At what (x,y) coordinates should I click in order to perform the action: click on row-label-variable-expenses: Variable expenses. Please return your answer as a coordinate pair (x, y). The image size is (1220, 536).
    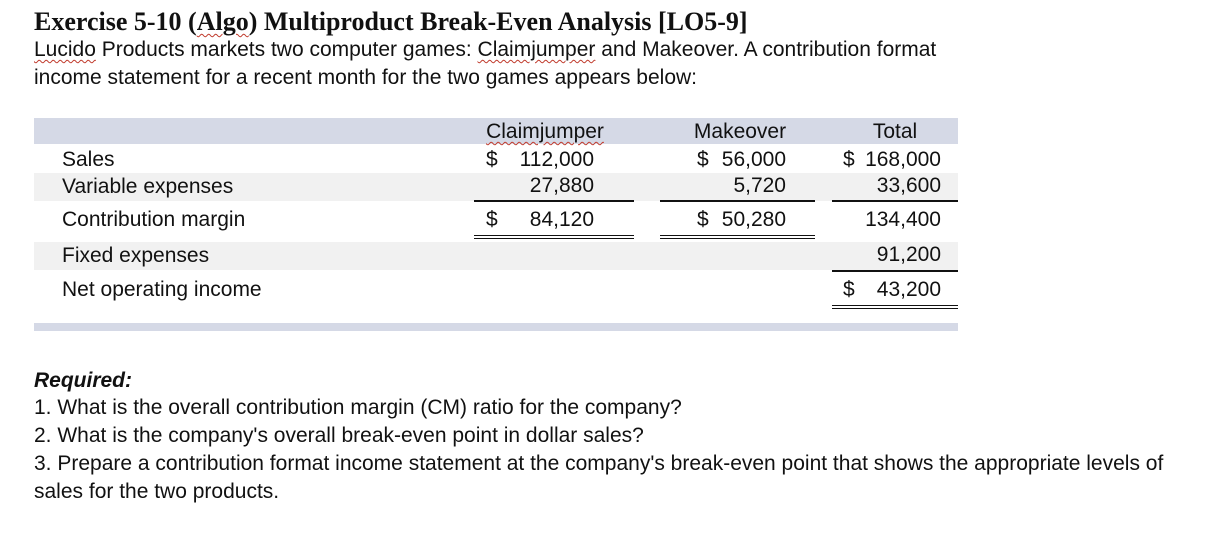
    Looking at the image, I should click on (148, 186).